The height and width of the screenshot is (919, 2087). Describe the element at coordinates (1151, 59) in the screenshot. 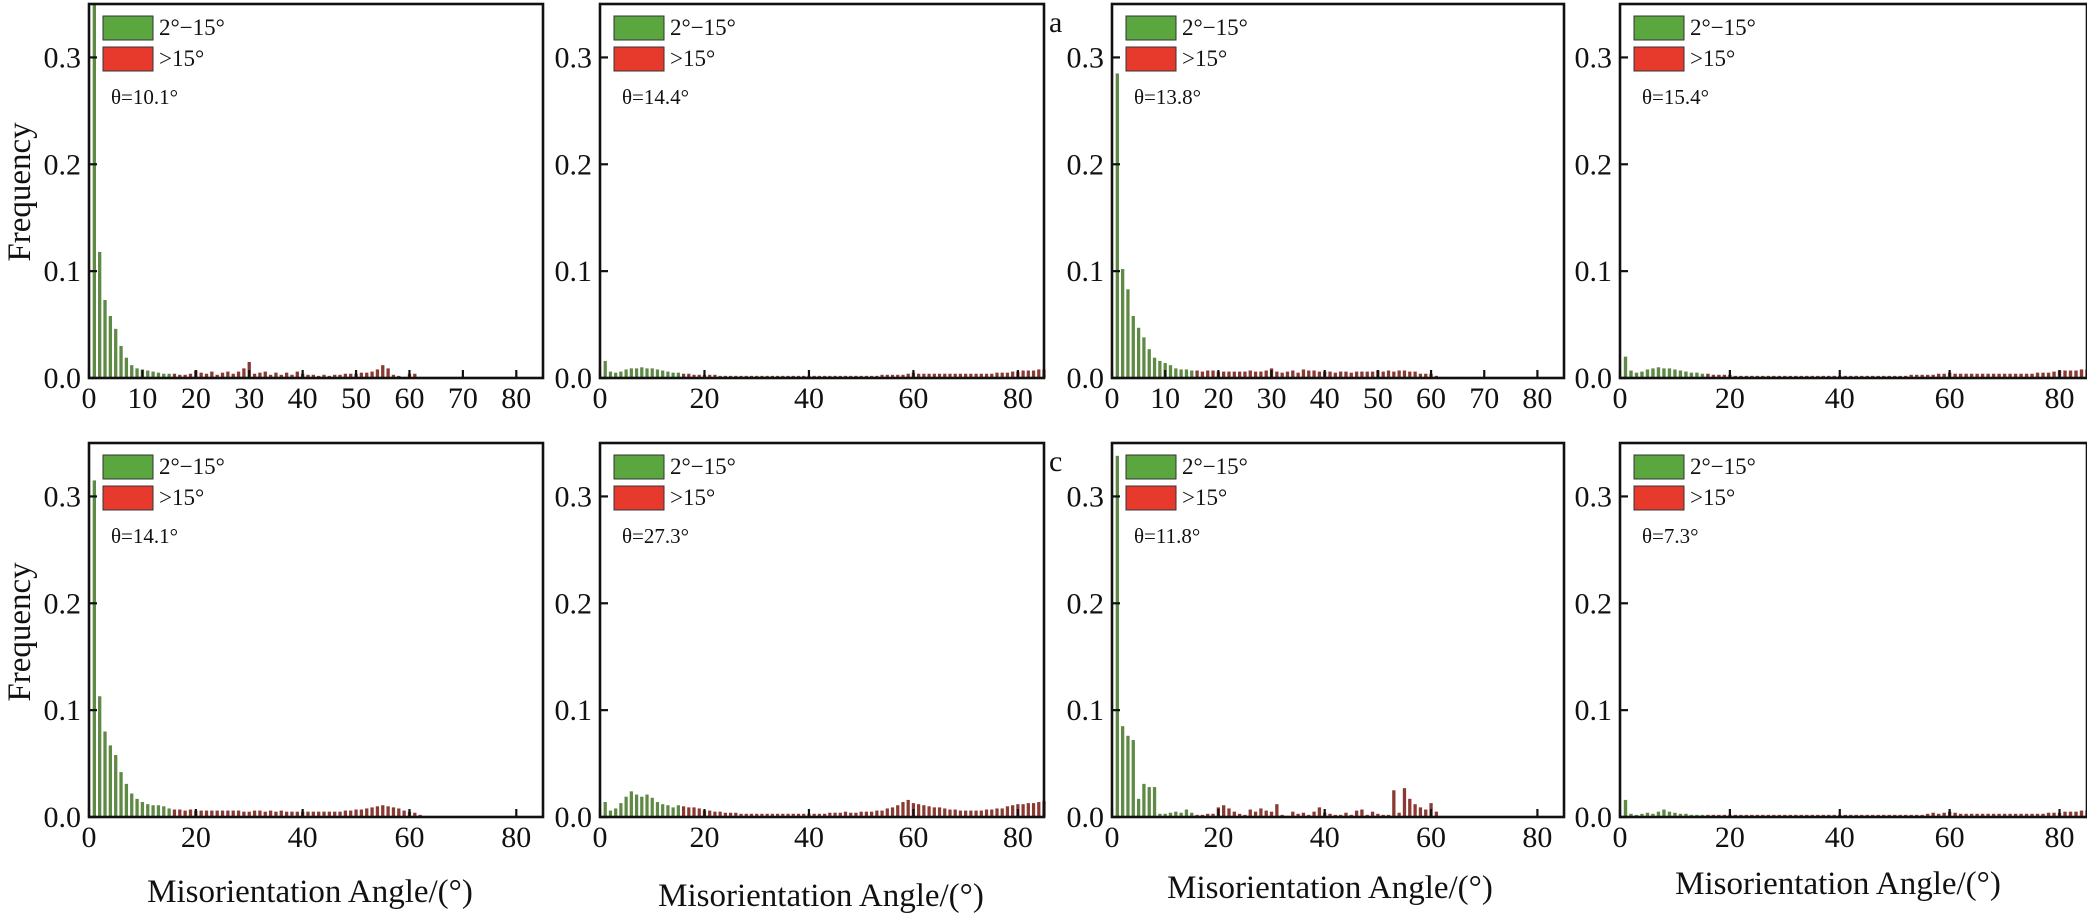

I see `legend-swatch-high` at that location.